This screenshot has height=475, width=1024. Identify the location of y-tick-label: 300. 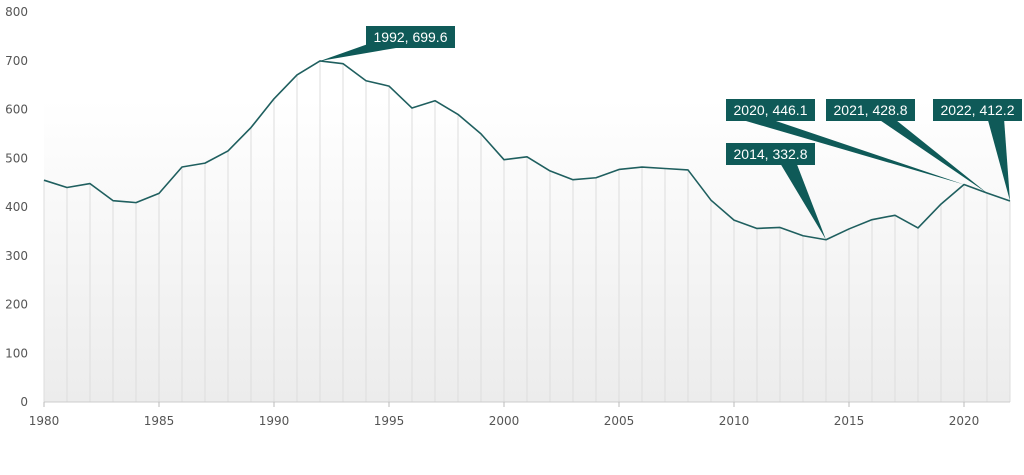
(16, 256).